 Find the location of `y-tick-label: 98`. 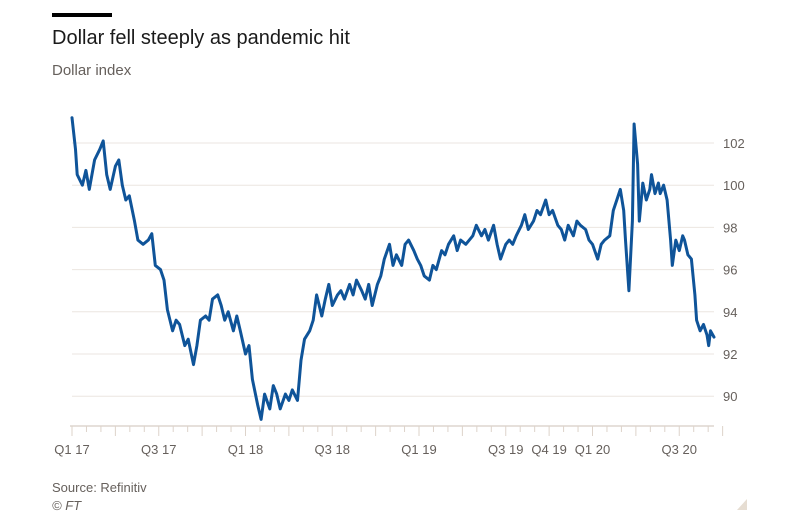

y-tick-label: 98 is located at coordinates (730, 227).